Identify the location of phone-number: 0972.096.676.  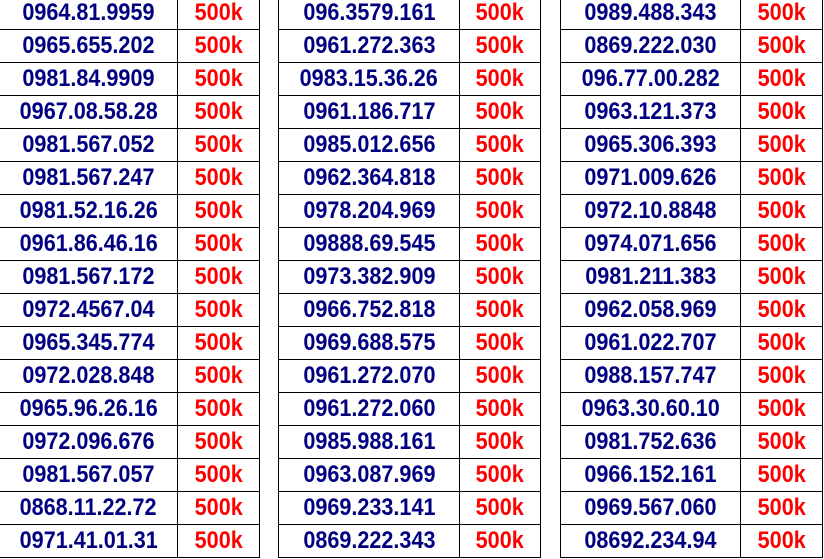
(88, 441).